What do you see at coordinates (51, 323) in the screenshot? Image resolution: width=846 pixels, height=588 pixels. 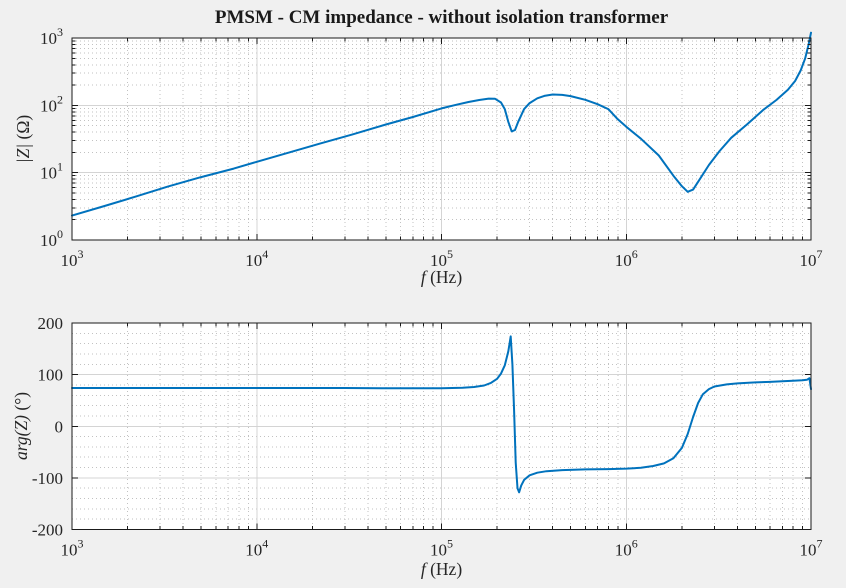 I see `svg-text: 200` at bounding box center [51, 323].